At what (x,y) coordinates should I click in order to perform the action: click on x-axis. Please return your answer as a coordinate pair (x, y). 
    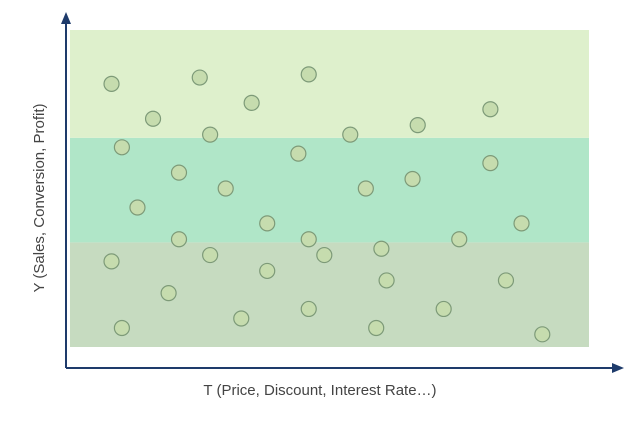
    Looking at the image, I should click on (345, 368).